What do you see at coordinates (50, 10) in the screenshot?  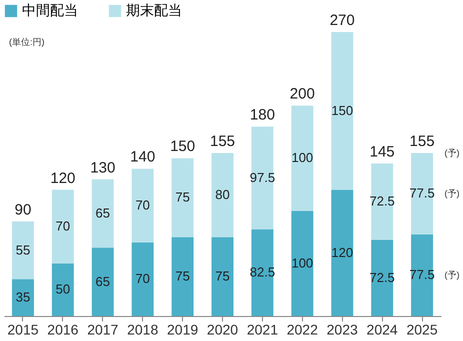 I see `legend-label: 中間配当` at bounding box center [50, 10].